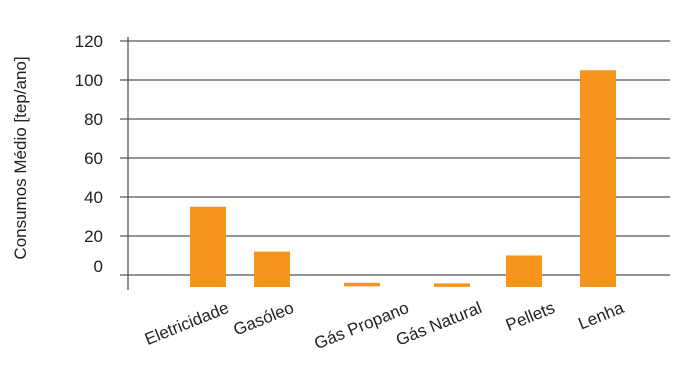 The height and width of the screenshot is (382, 692). What do you see at coordinates (93, 197) in the screenshot?
I see `y-tick-label-40: 40` at bounding box center [93, 197].